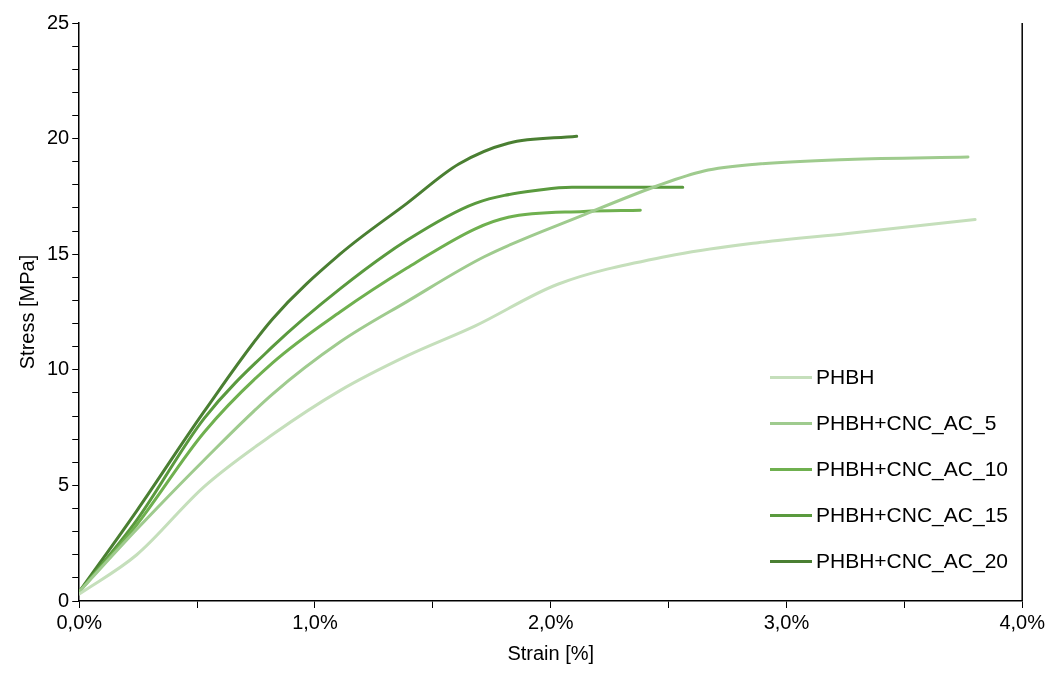 The image size is (1057, 682). I want to click on x-tick-label: 1,0%, so click(315, 621).